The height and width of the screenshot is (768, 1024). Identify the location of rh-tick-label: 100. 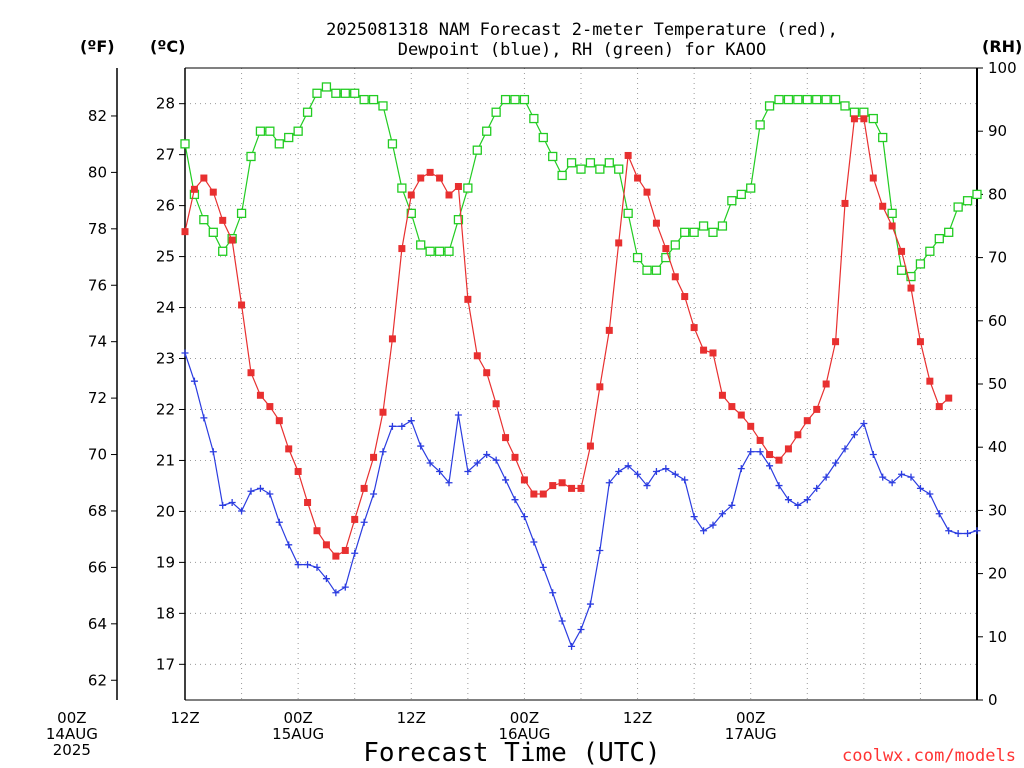
(1002, 68).